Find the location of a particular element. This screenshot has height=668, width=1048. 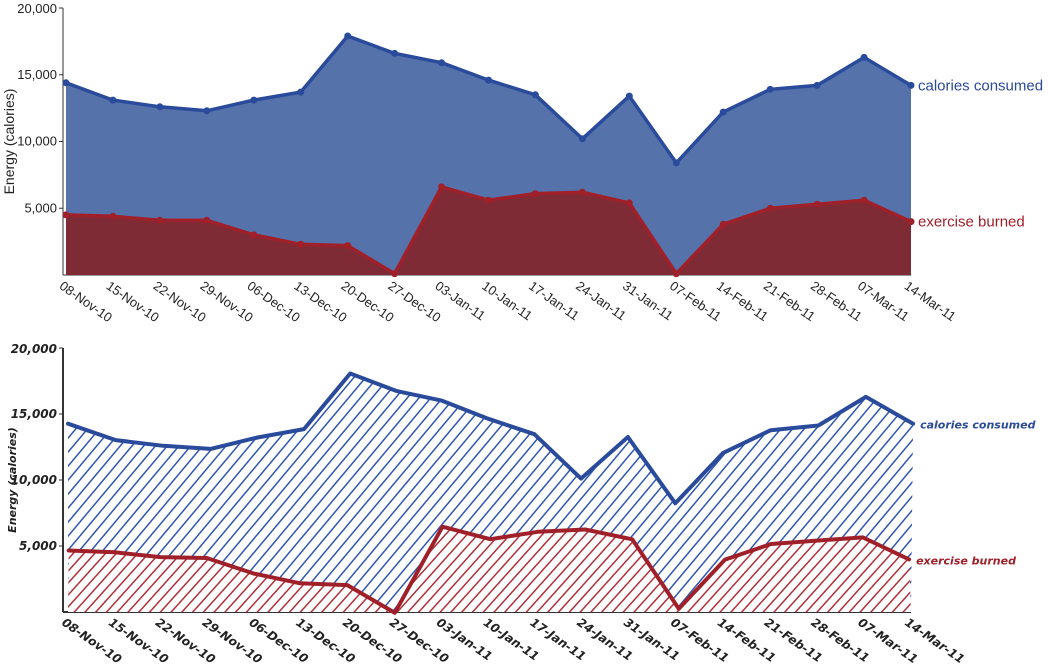

x-tick-label: 14-Feb-11 is located at coordinates (742, 301).